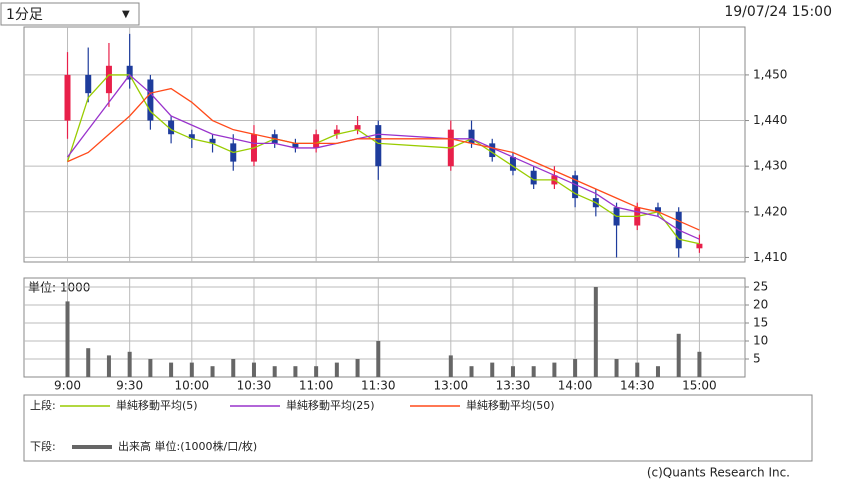  Describe the element at coordinates (770, 74) in the screenshot. I see `y-tick-label: 1,450` at that location.